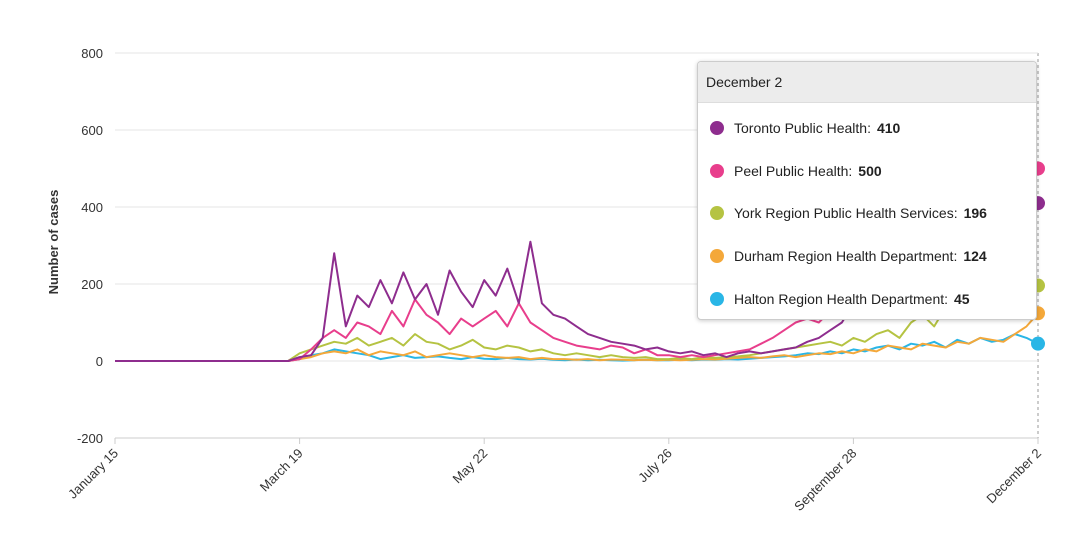  Describe the element at coordinates (470, 466) in the screenshot. I see `x-tick-label: May 22` at that location.